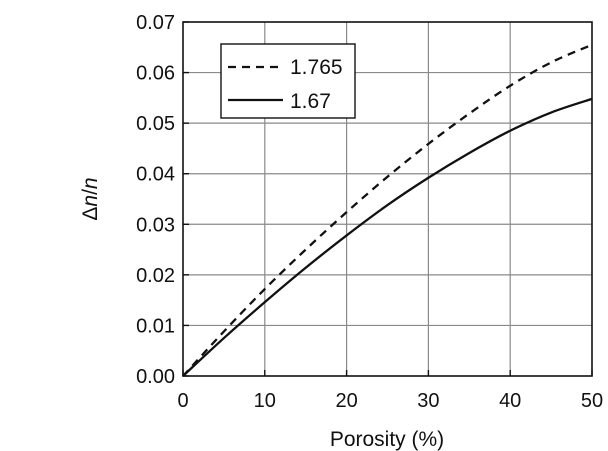  I want to click on x-tick-label-50: 50, so click(592, 401).